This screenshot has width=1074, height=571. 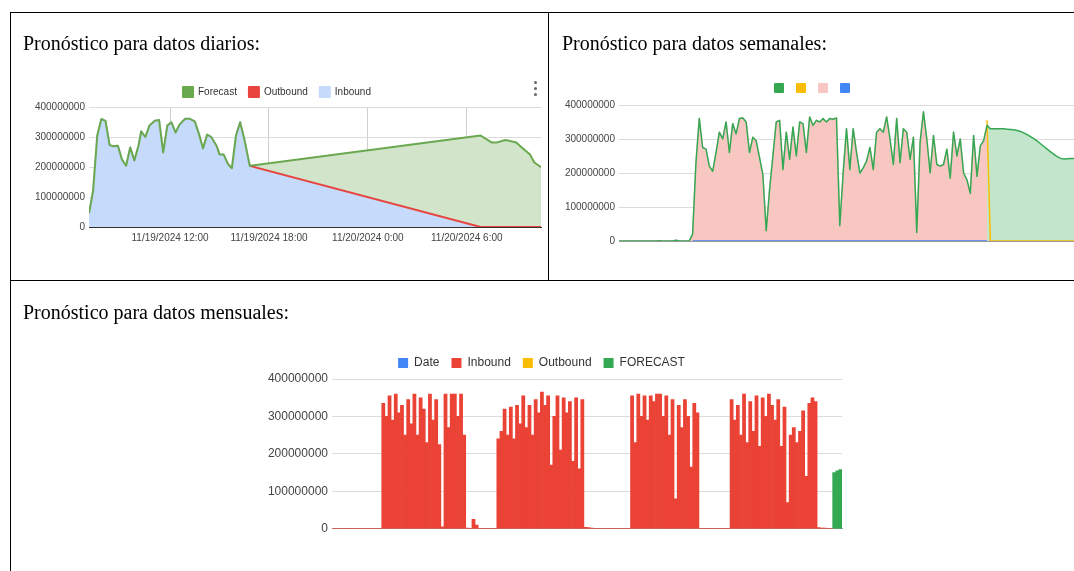 What do you see at coordinates (218, 91) in the screenshot?
I see `legend-label: Forecast` at bounding box center [218, 91].